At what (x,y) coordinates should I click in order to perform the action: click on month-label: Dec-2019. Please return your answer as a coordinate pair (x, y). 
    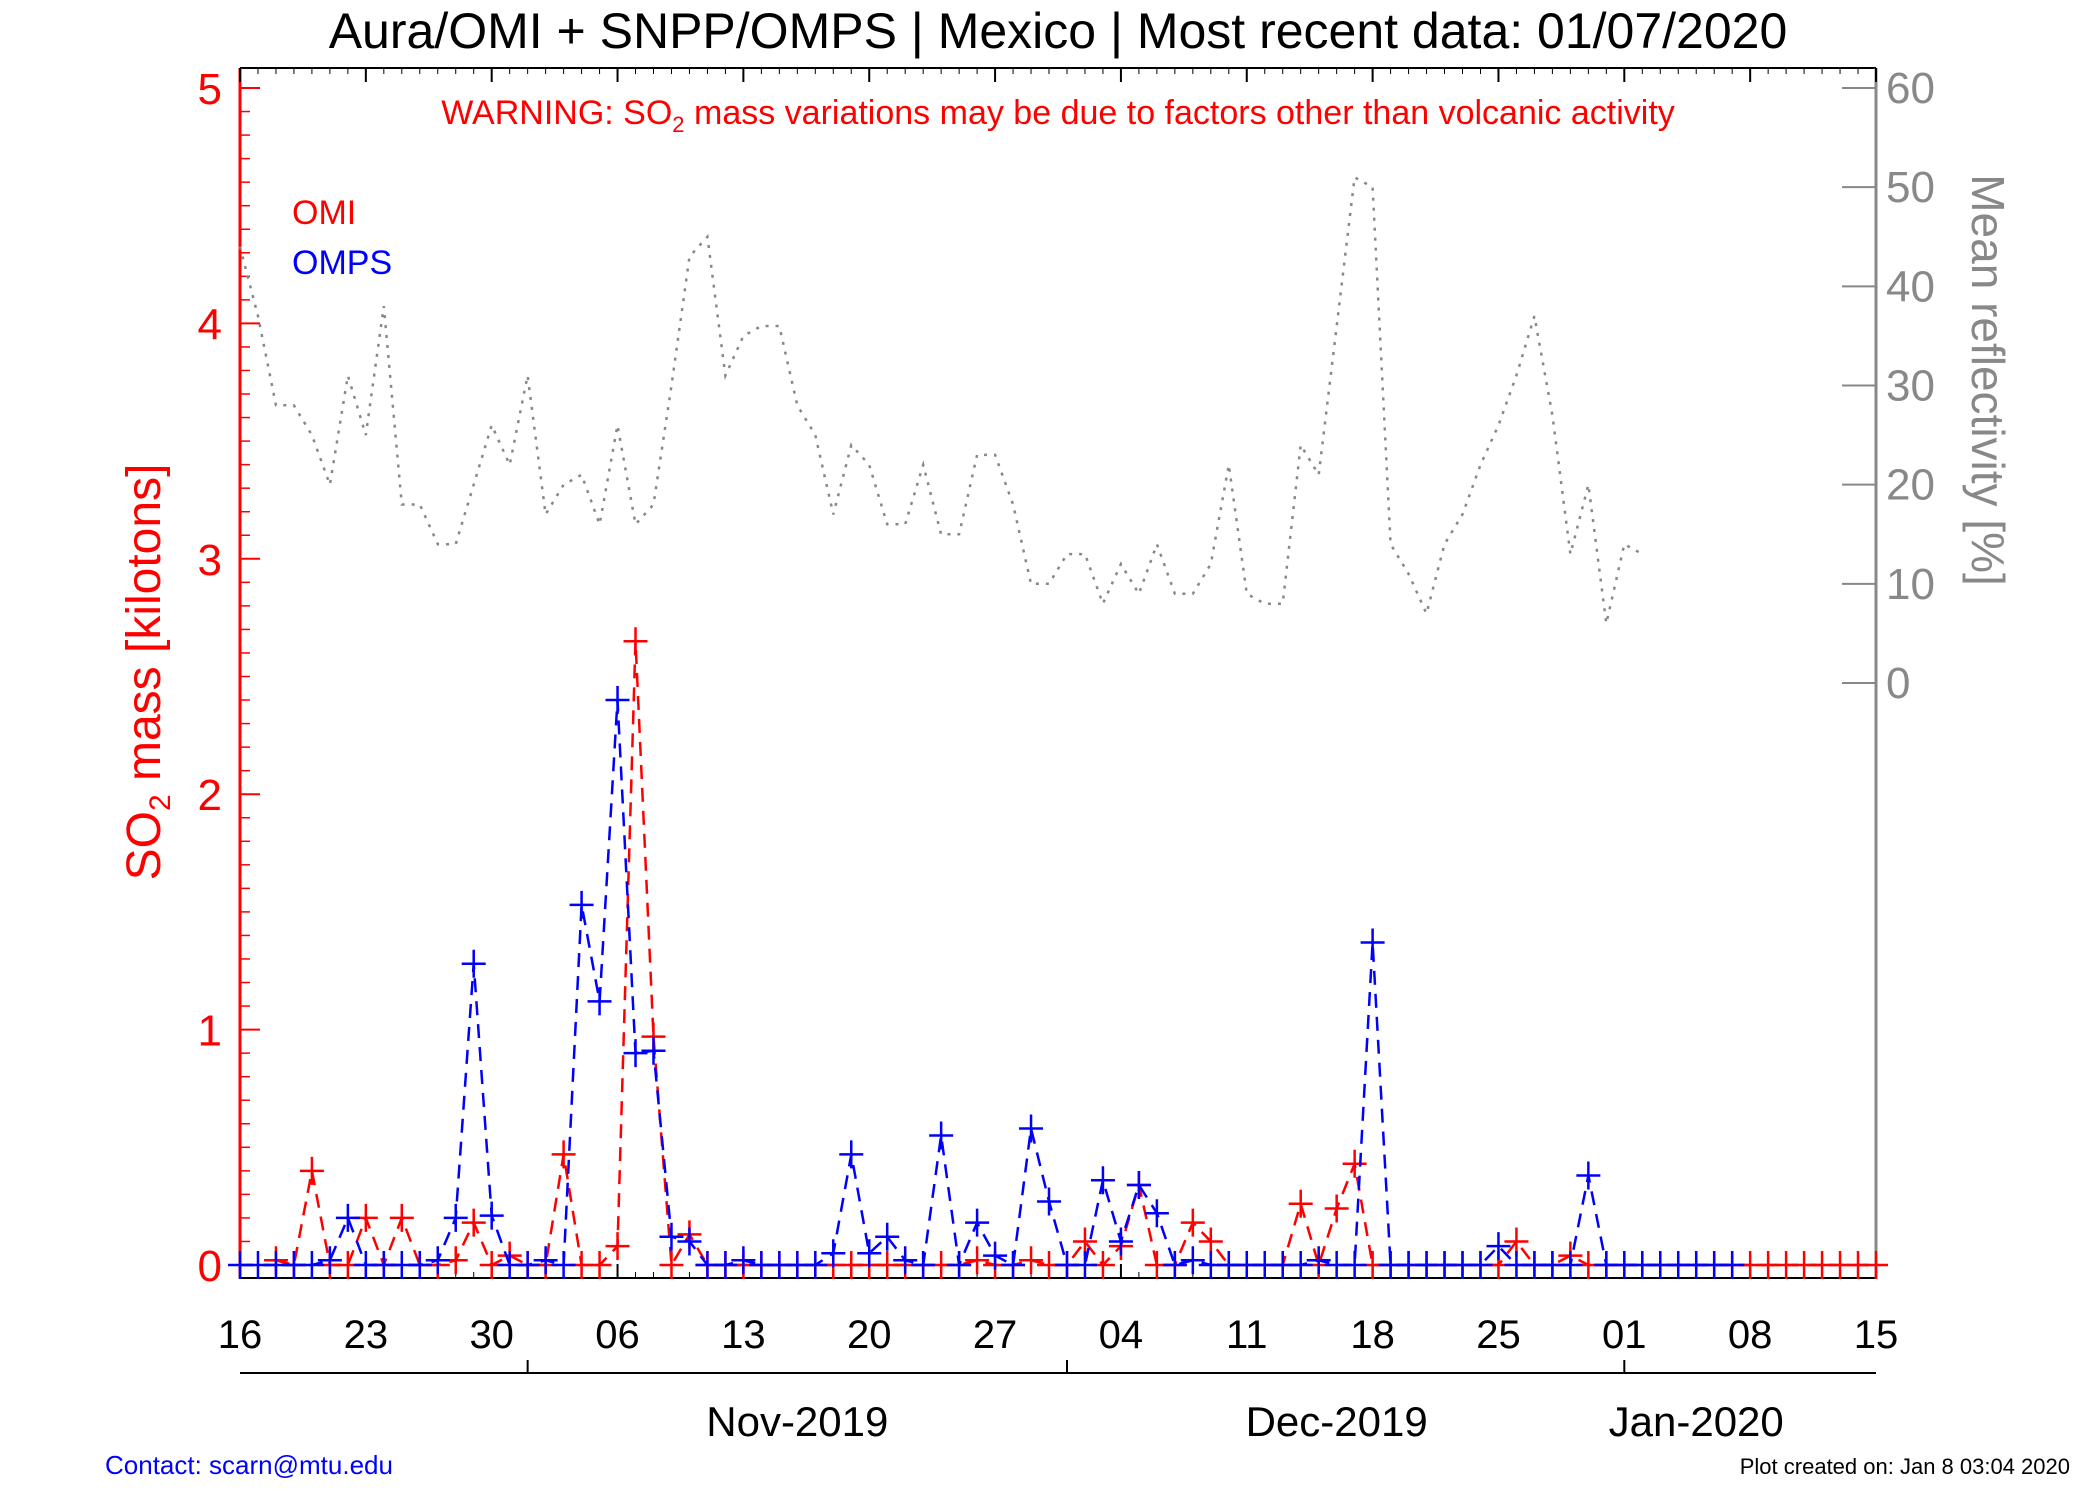
    Looking at the image, I should click on (1337, 1421).